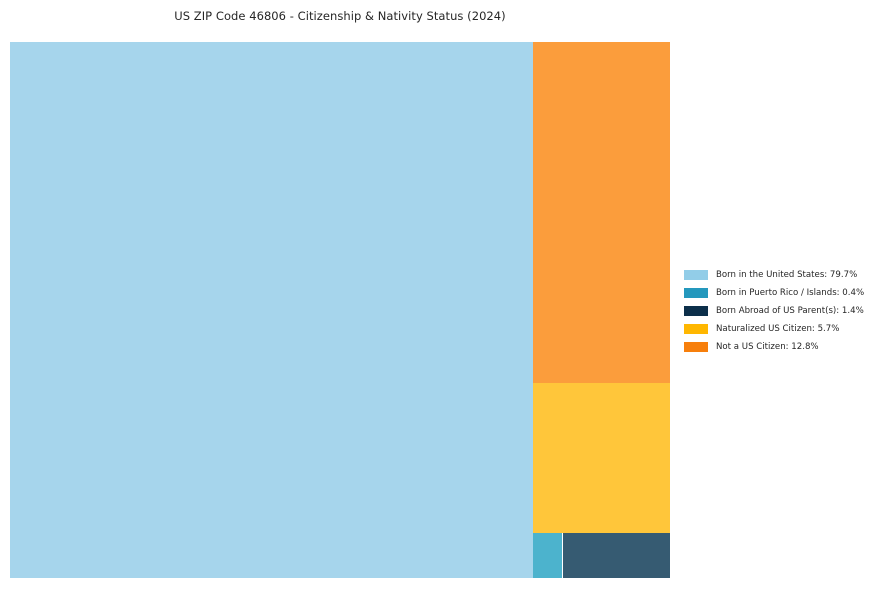 This screenshot has height=590, width=889. What do you see at coordinates (616, 555) in the screenshot?
I see `treemap-rect: Born Abroad of US Parent(s)` at bounding box center [616, 555].